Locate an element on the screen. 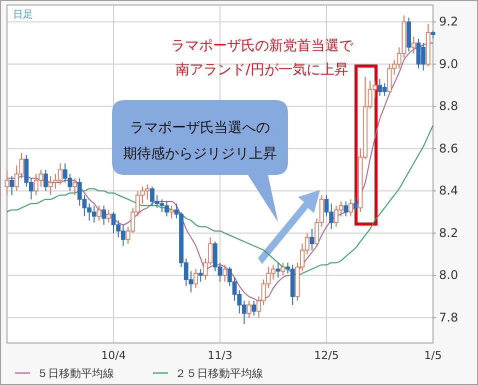 This screenshot has width=478, height=385. y-tick-label: 8.2 is located at coordinates (448, 233).